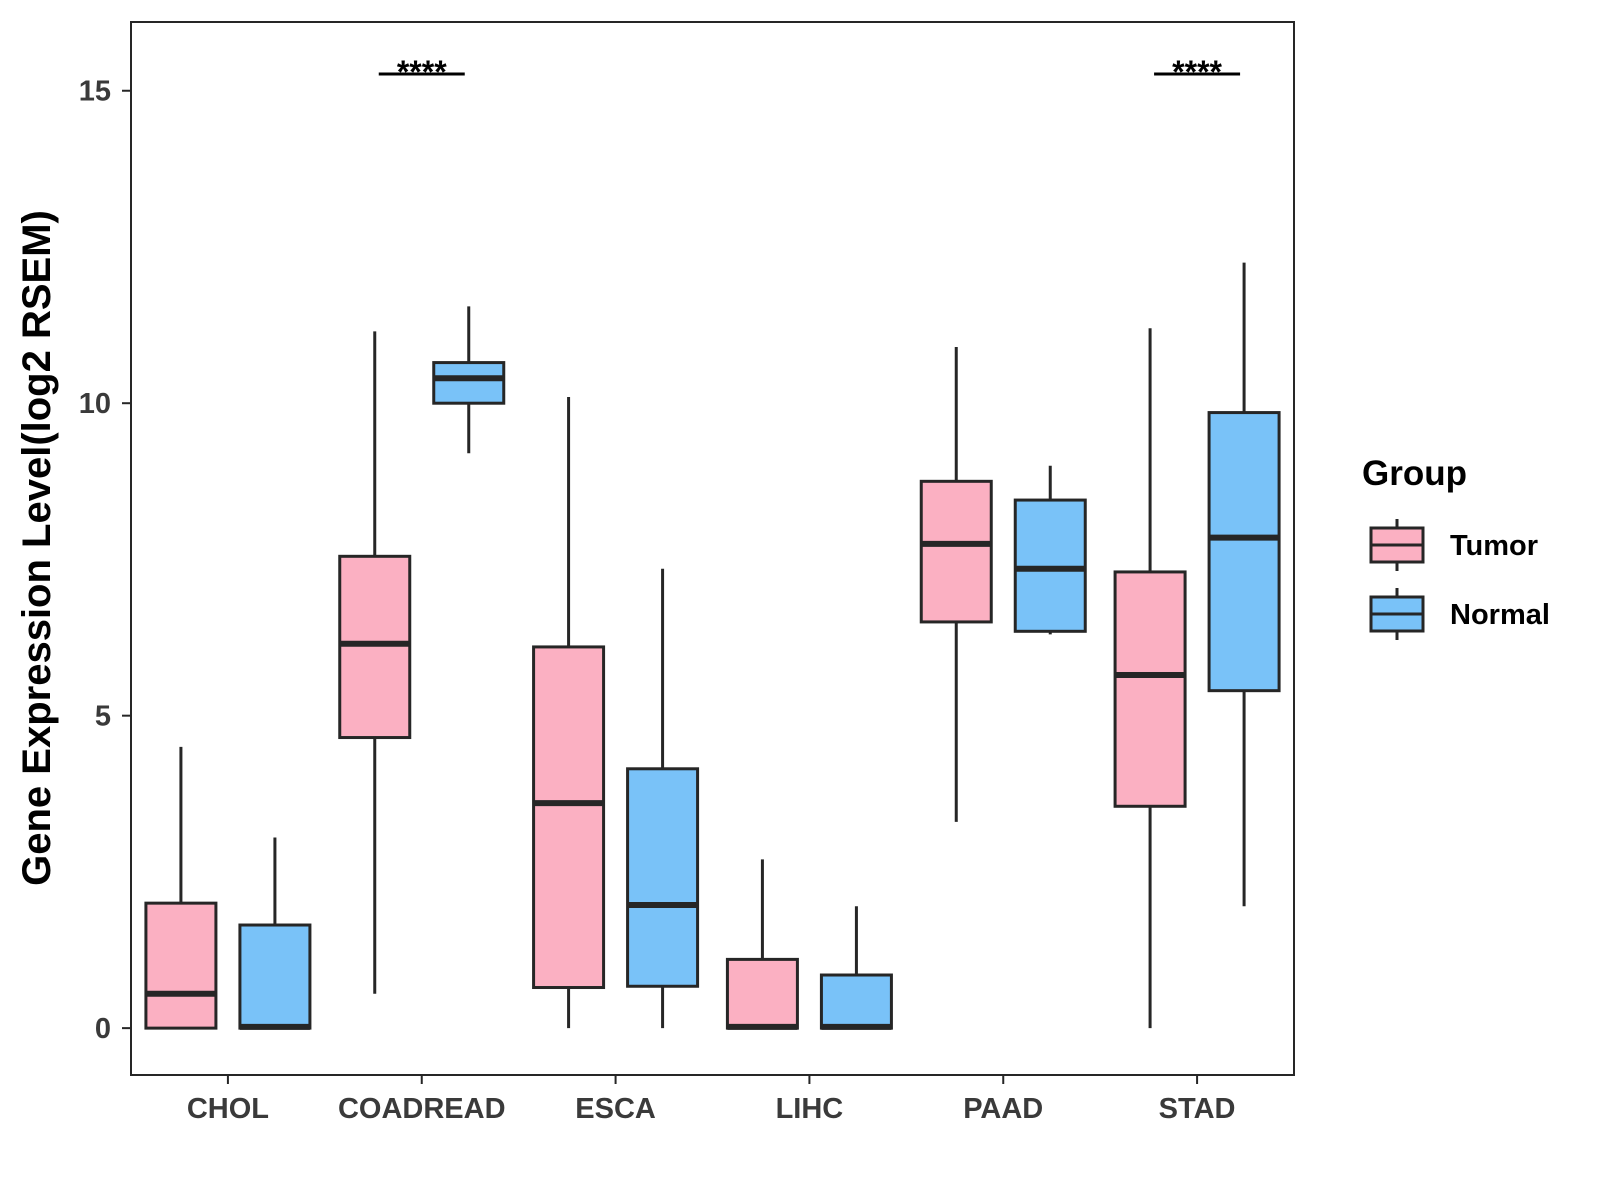 This screenshot has height=1200, width=1600. Describe the element at coordinates (228, 1109) in the screenshot. I see `x-tick-label-chol: CHOL` at that location.